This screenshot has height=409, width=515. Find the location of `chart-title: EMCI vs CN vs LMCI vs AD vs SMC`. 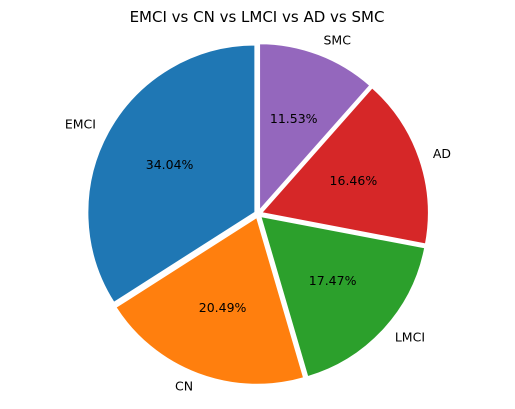

chart-title: EMCI vs CN vs LMCI vs AD vs SMC is located at coordinates (257, 17).